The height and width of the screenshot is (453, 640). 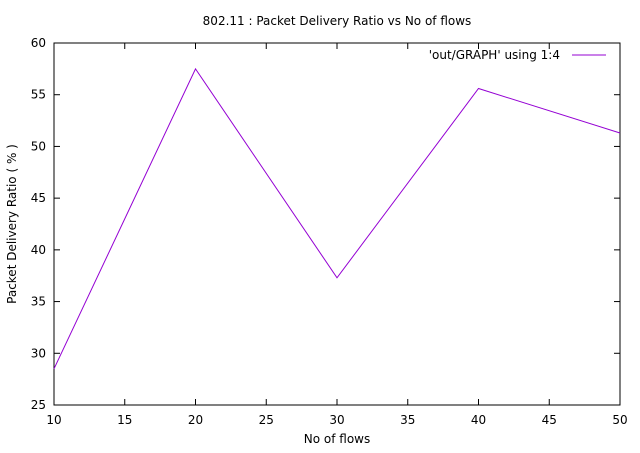 I want to click on y-tick-label: 30, so click(x=38, y=353).